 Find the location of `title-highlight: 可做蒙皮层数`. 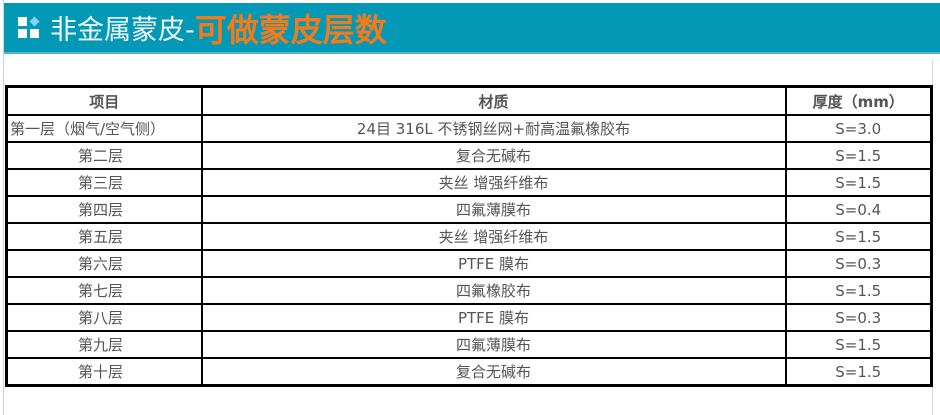

title-highlight: 可做蒙皮层数 is located at coordinates (290, 29).